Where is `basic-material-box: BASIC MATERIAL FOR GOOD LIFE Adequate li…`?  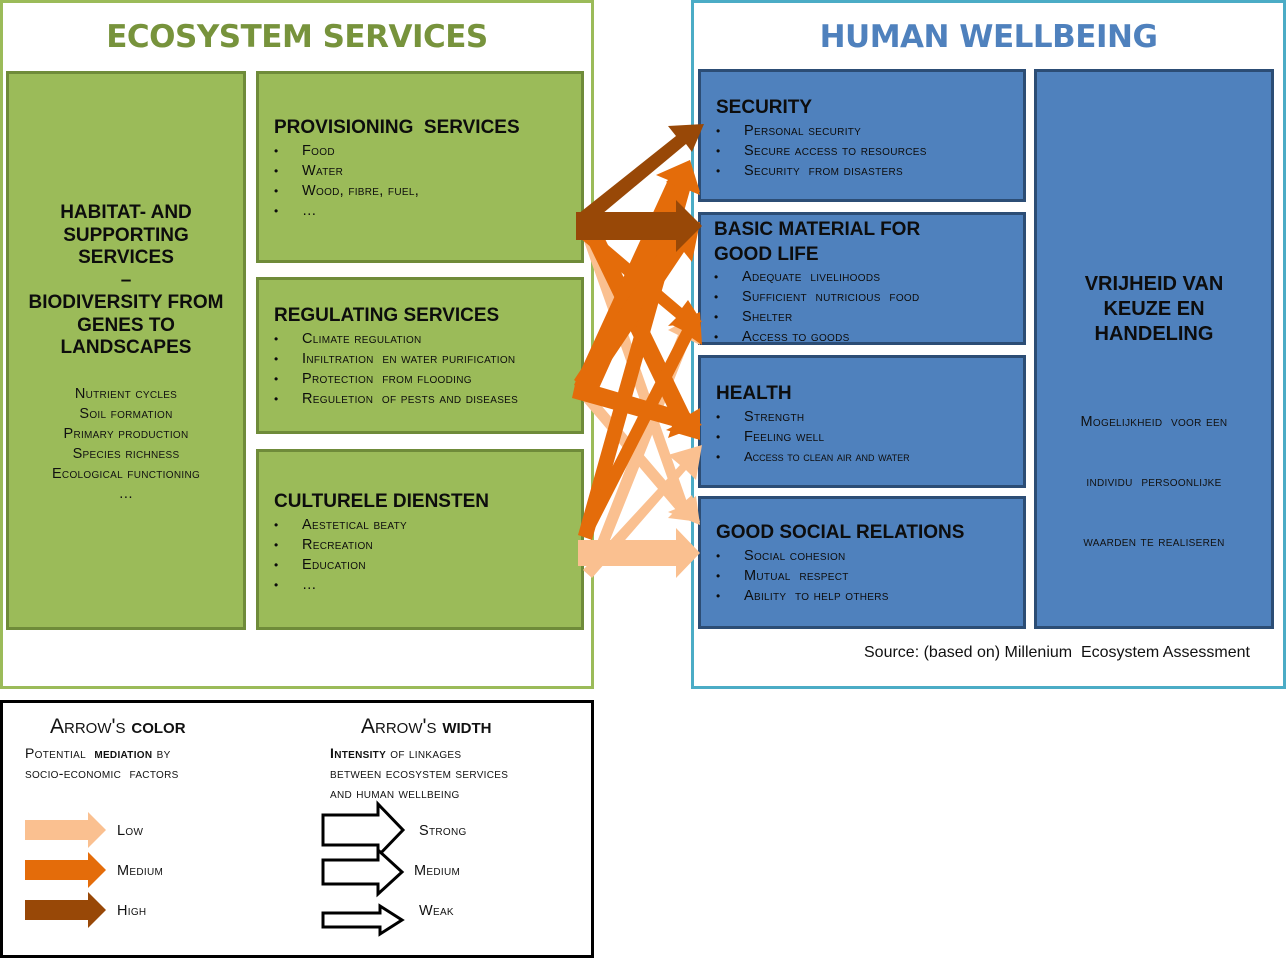 basic-material-box: BASIC MATERIAL FOR GOOD LIFE Adequate li… is located at coordinates (862, 279).